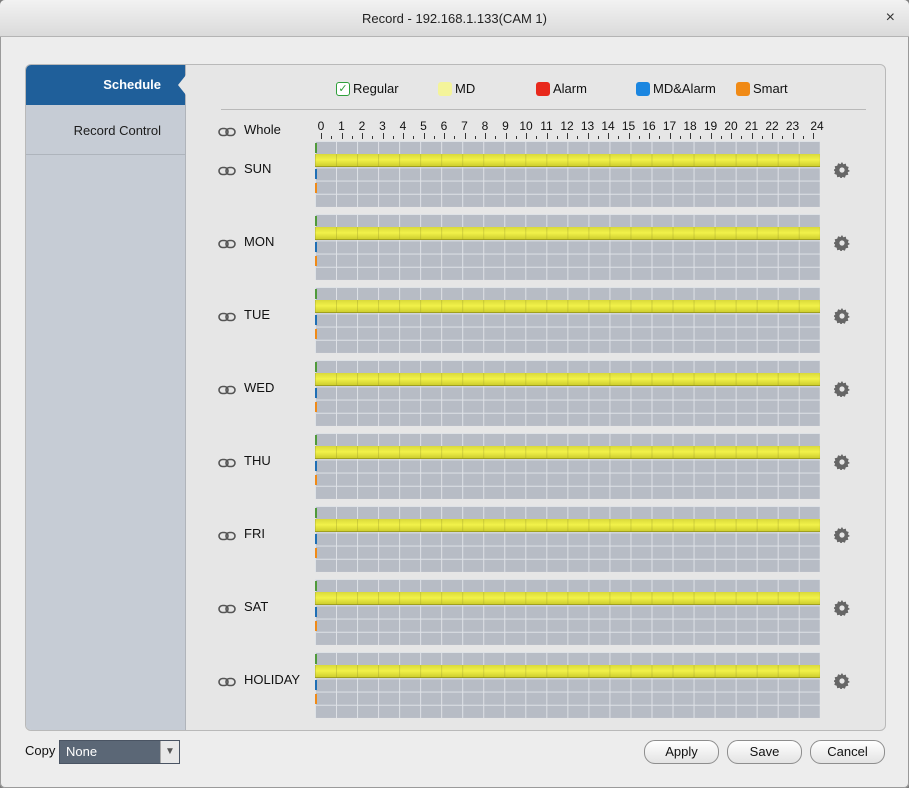 The height and width of the screenshot is (788, 909). Describe the element at coordinates (847, 752) in the screenshot. I see `cancel-button: Cancel` at that location.